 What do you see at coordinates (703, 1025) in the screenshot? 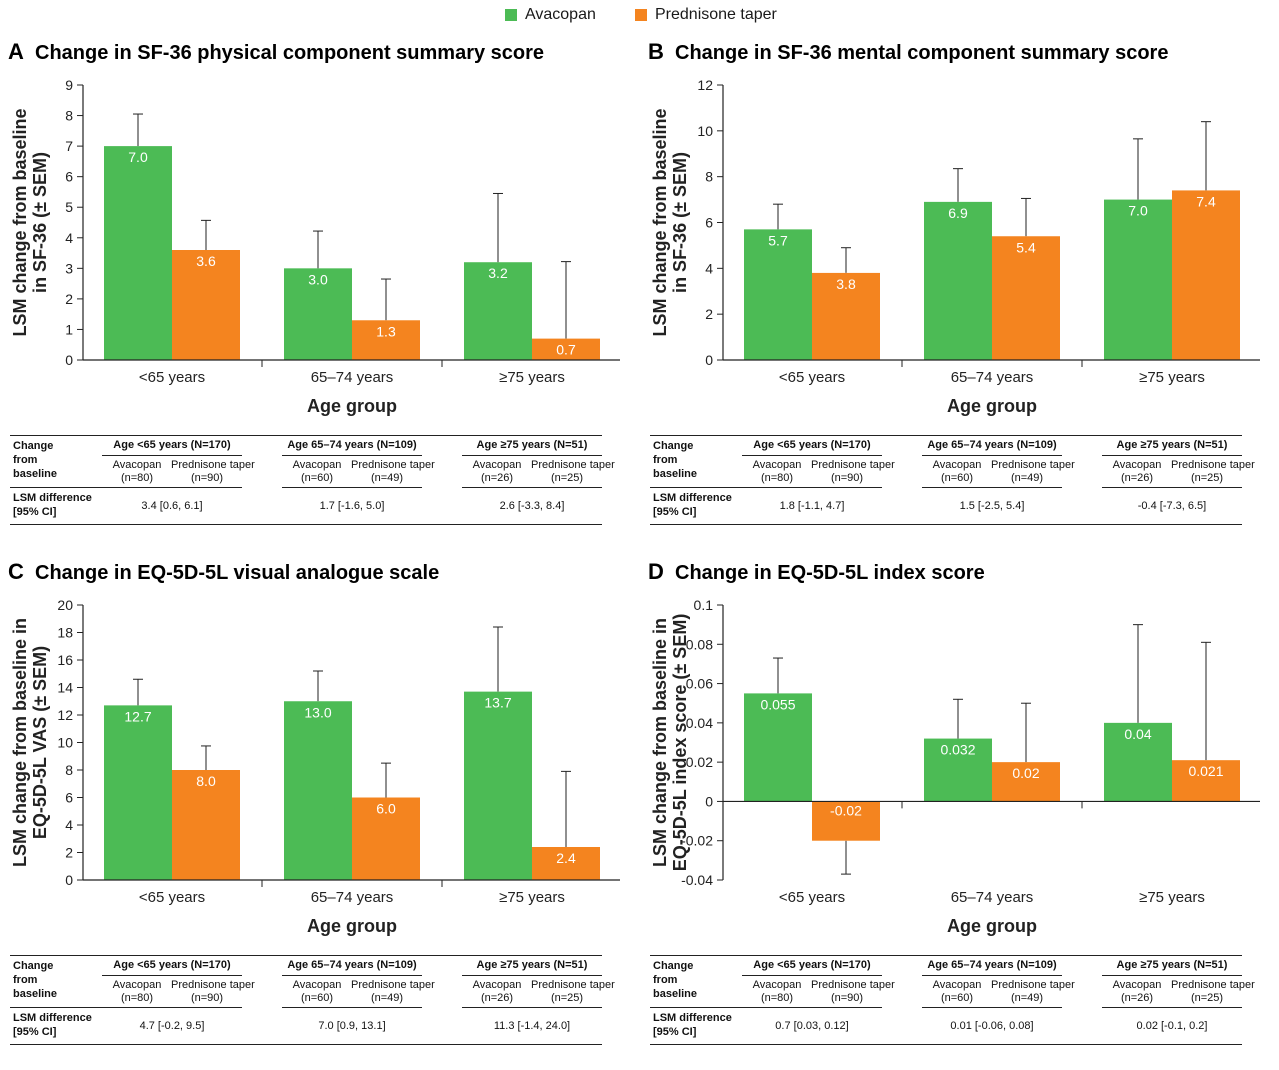
I see `table-row-label: LSM difference [95% CI]` at bounding box center [703, 1025].